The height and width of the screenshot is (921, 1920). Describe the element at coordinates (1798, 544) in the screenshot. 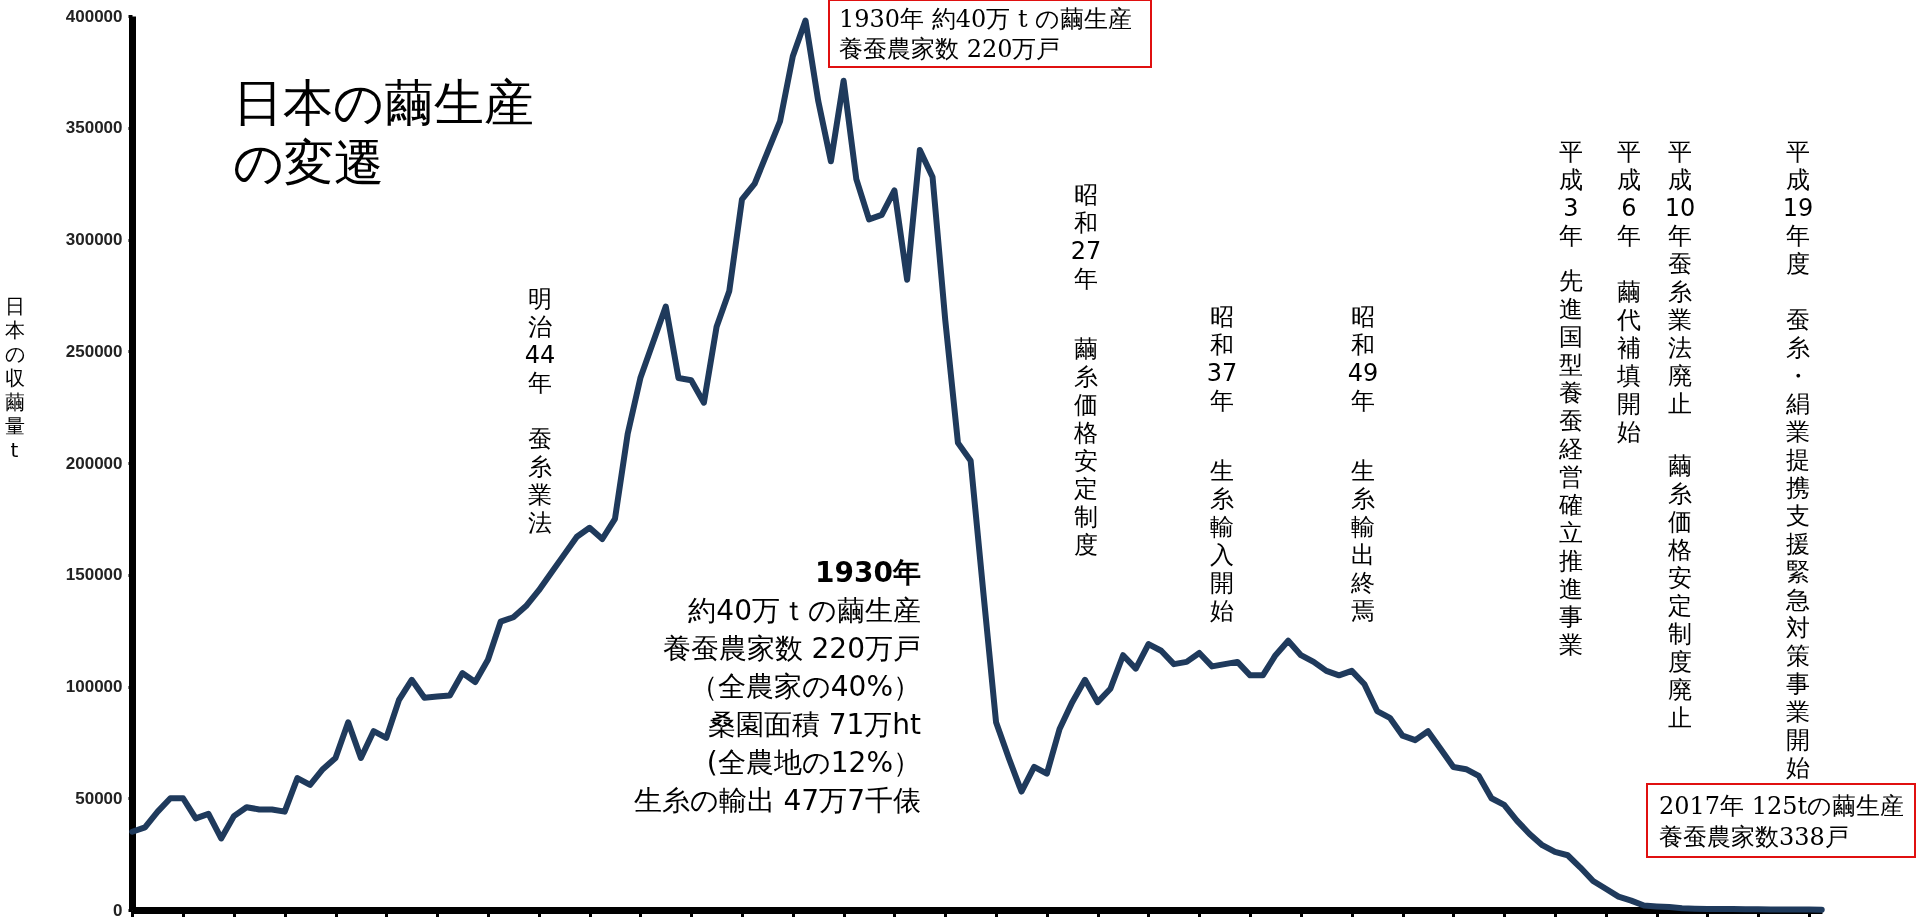

I see `text: 蚕糸・絹業提携支援緊急対策事業開始` at that location.